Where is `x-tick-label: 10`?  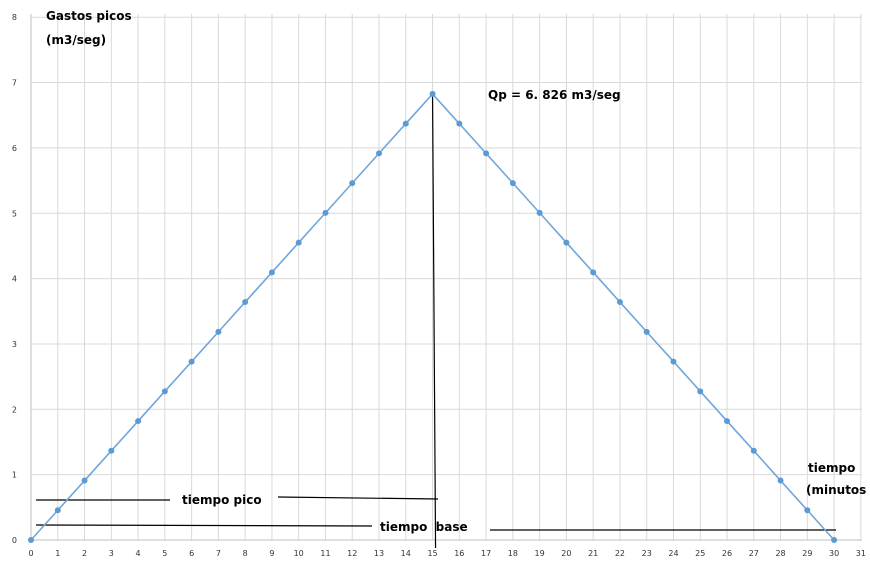
x-tick-label: 10 is located at coordinates (299, 553).